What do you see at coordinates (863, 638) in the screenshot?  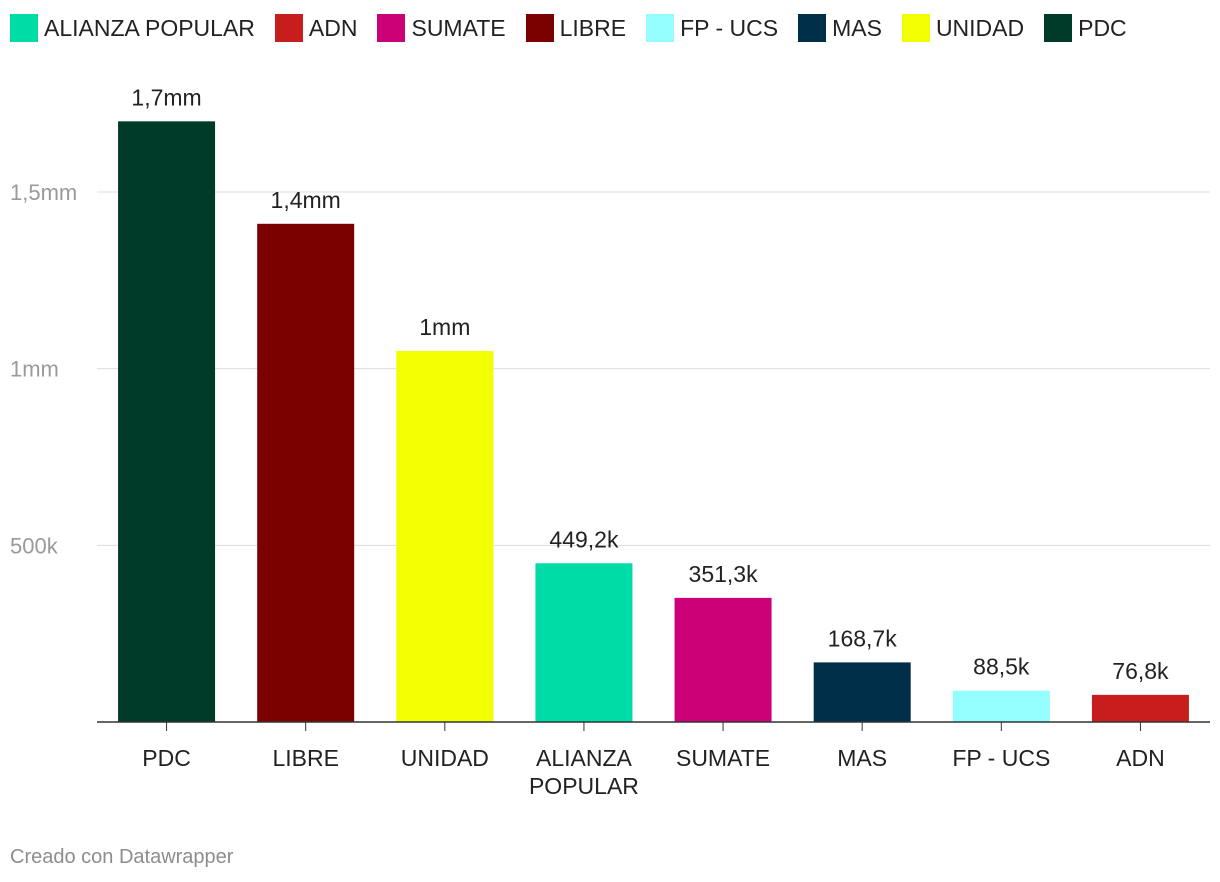 I see `bar-value-label: 168,7k` at bounding box center [863, 638].